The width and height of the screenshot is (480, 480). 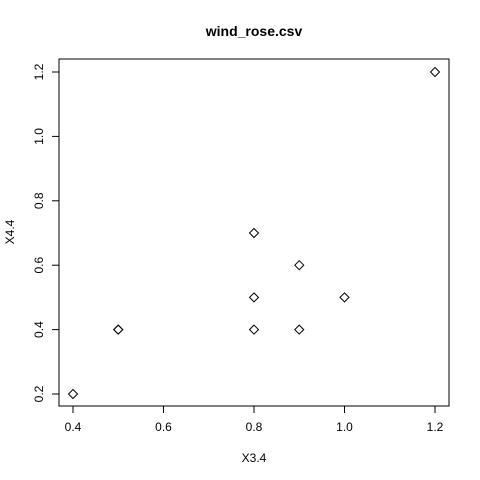 What do you see at coordinates (254, 31) in the screenshot?
I see `chart-title: wind_rose.csv` at bounding box center [254, 31].